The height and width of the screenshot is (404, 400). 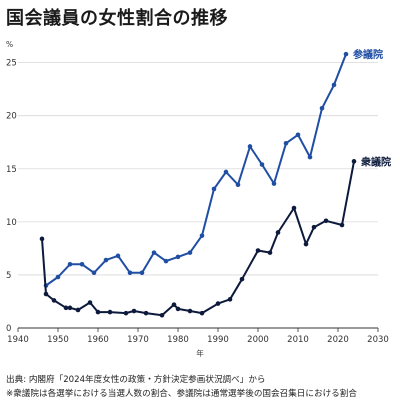 What do you see at coordinates (298, 340) in the screenshot?
I see `x-tick-label: 2010` at bounding box center [298, 340].